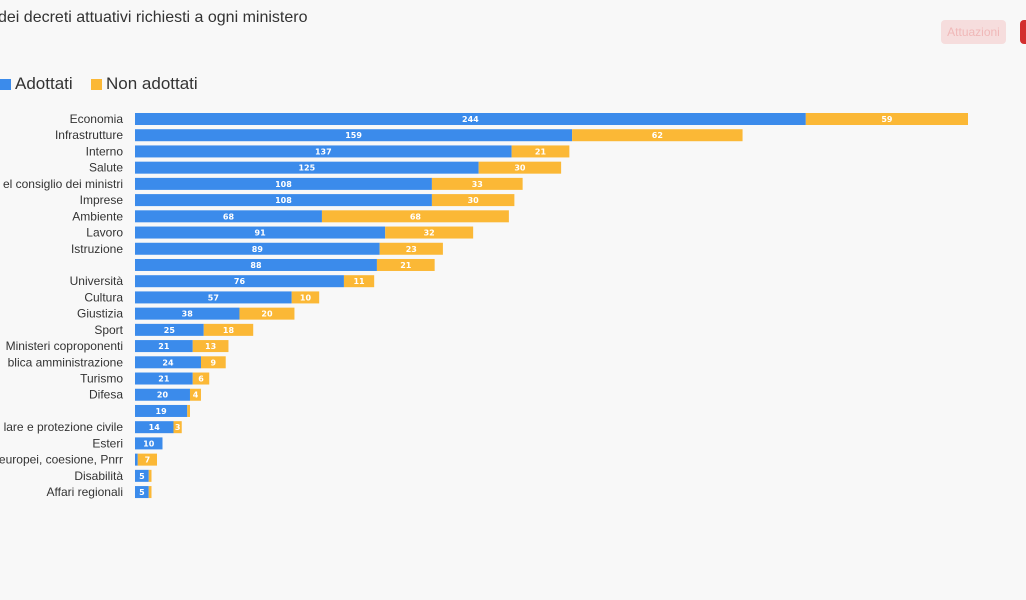 The width and height of the screenshot is (1026, 600). I want to click on category-label: Sport, so click(108, 330).